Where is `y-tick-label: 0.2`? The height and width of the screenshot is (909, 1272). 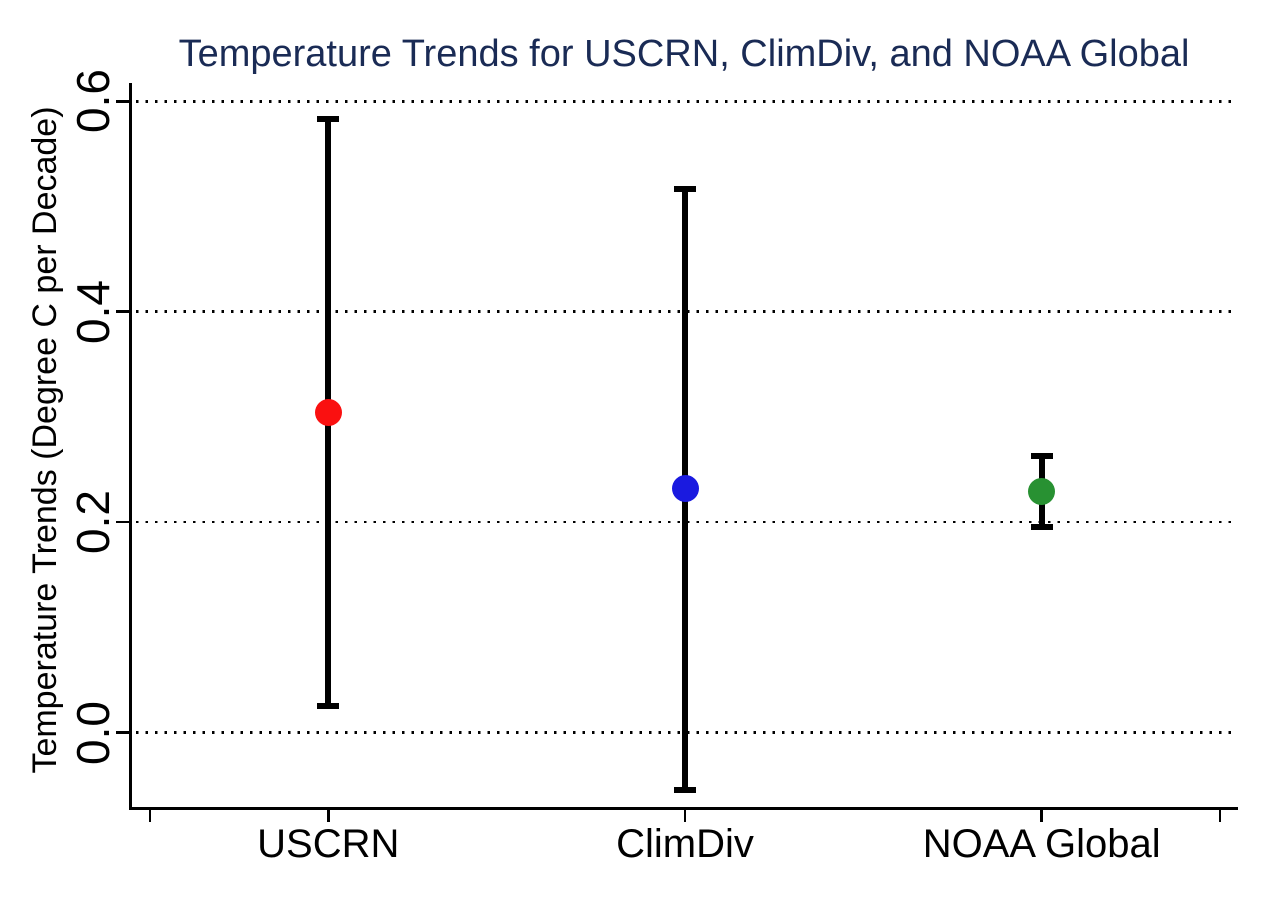
y-tick-label: 0.2 is located at coordinates (93, 522).